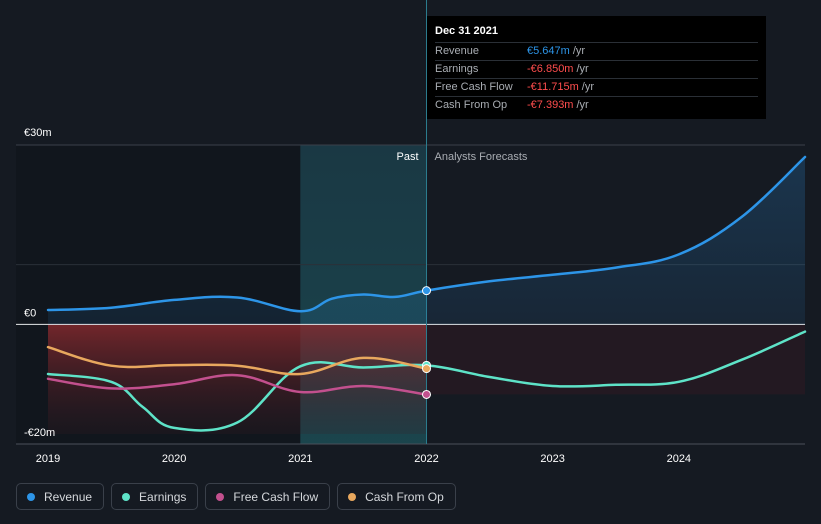 This screenshot has height=524, width=821. I want to click on negative-area-past, so click(237, 379).